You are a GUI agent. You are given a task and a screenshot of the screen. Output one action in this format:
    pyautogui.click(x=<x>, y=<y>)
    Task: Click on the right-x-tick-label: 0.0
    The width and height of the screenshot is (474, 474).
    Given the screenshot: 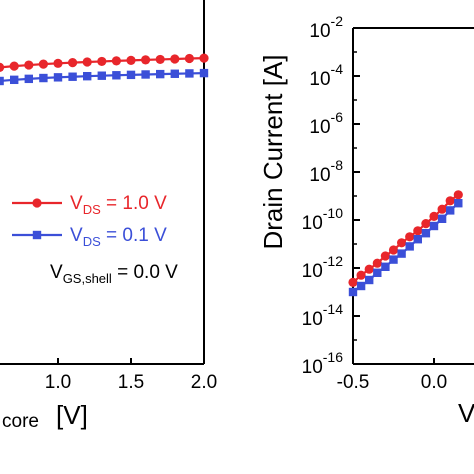 What is the action you would take?
    pyautogui.click(x=434, y=382)
    